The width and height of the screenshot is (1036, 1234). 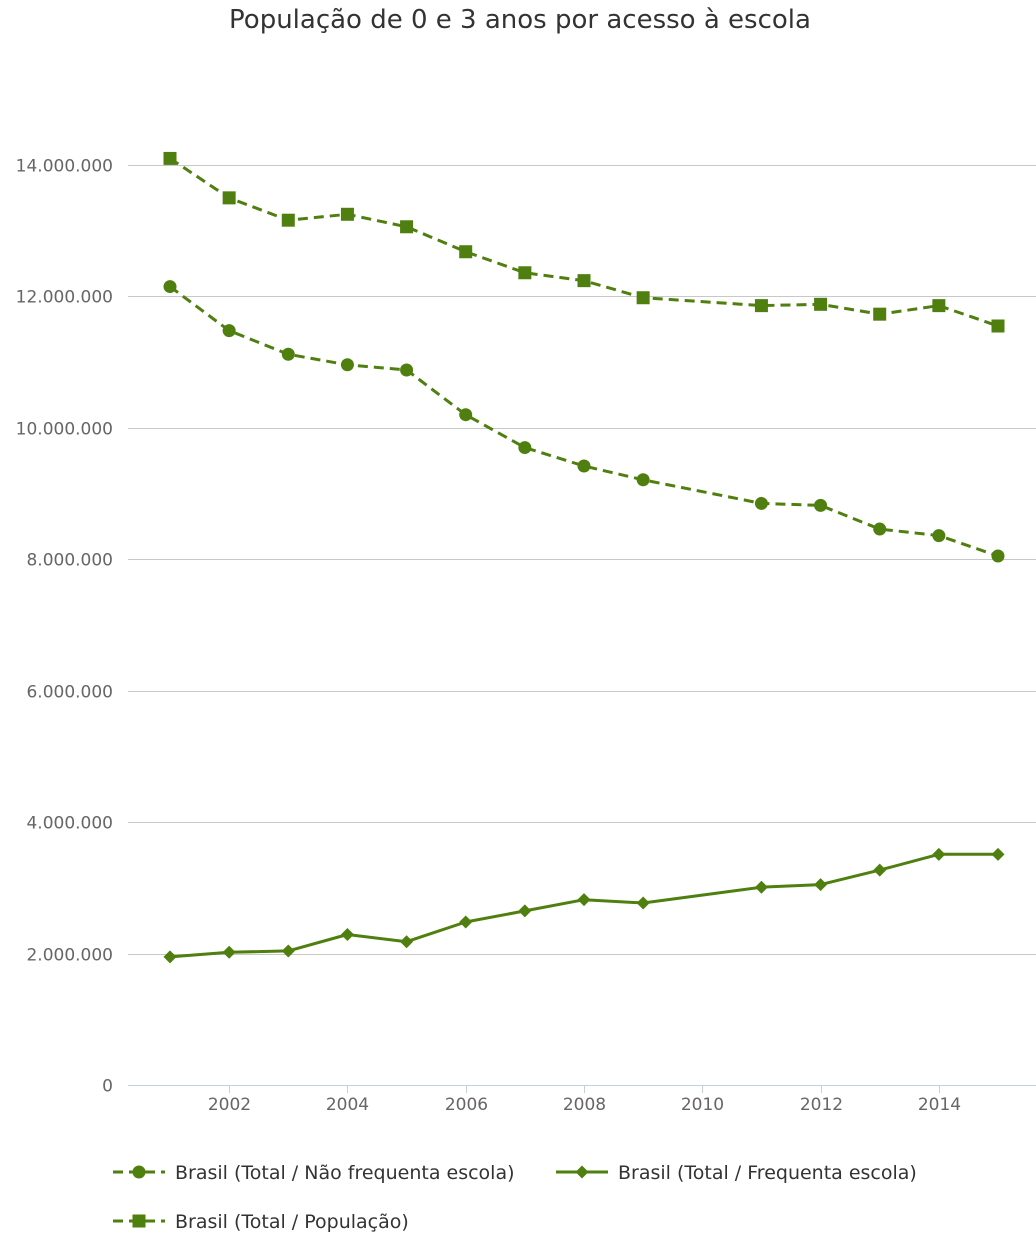 What do you see at coordinates (584, 1105) in the screenshot?
I see `x-tick-label: 2008` at bounding box center [584, 1105].